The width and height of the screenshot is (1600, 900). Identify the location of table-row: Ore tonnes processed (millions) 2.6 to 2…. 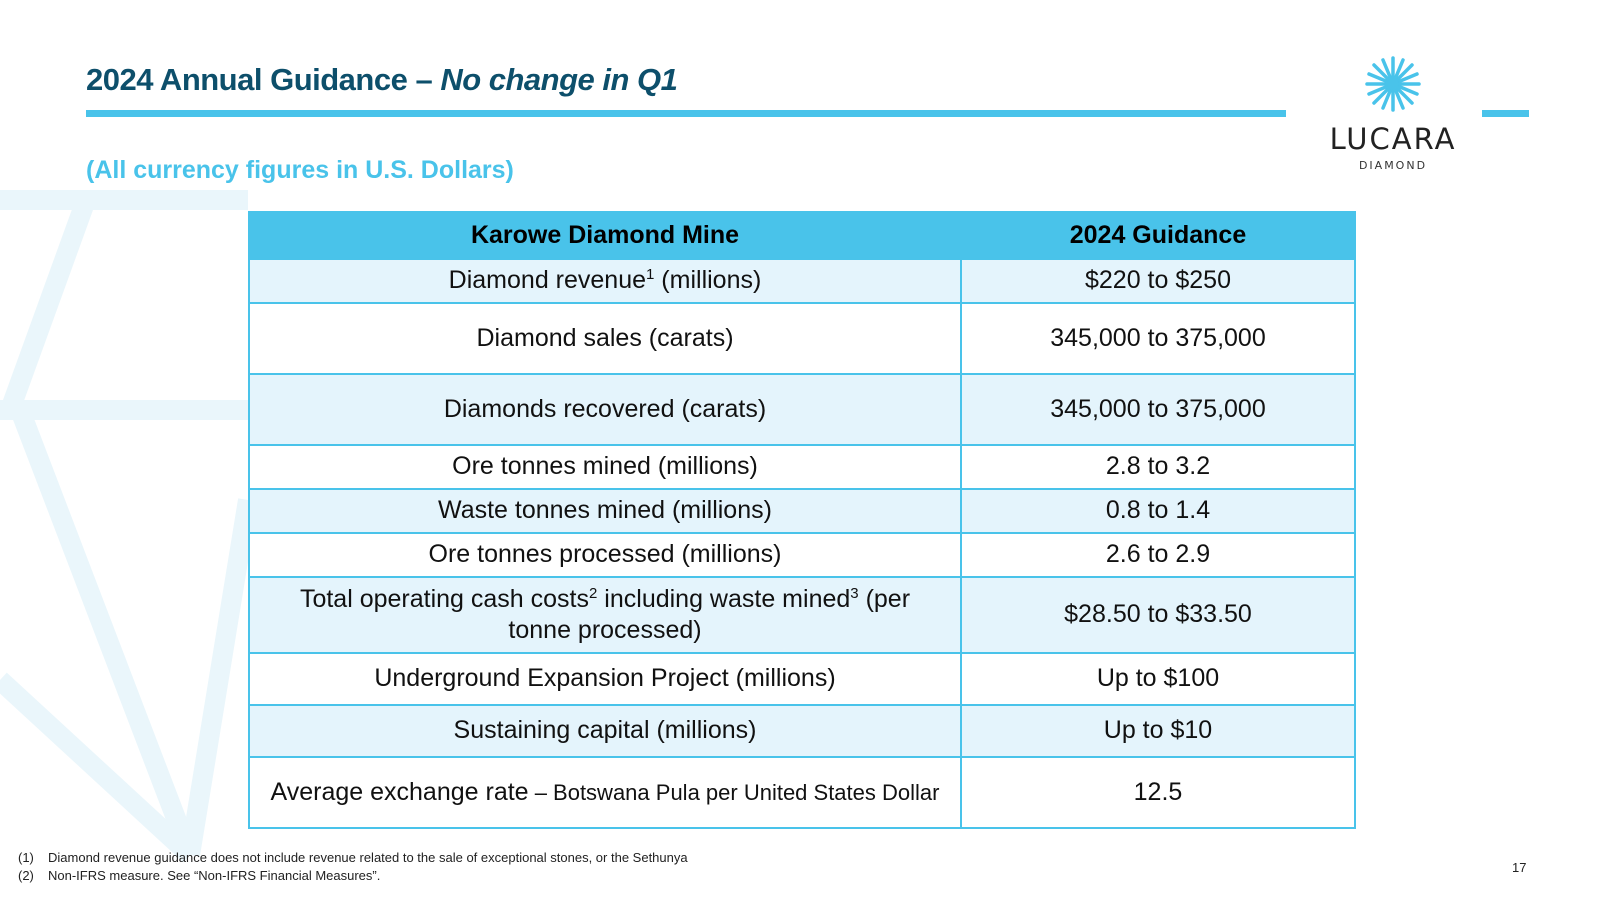
(802, 555).